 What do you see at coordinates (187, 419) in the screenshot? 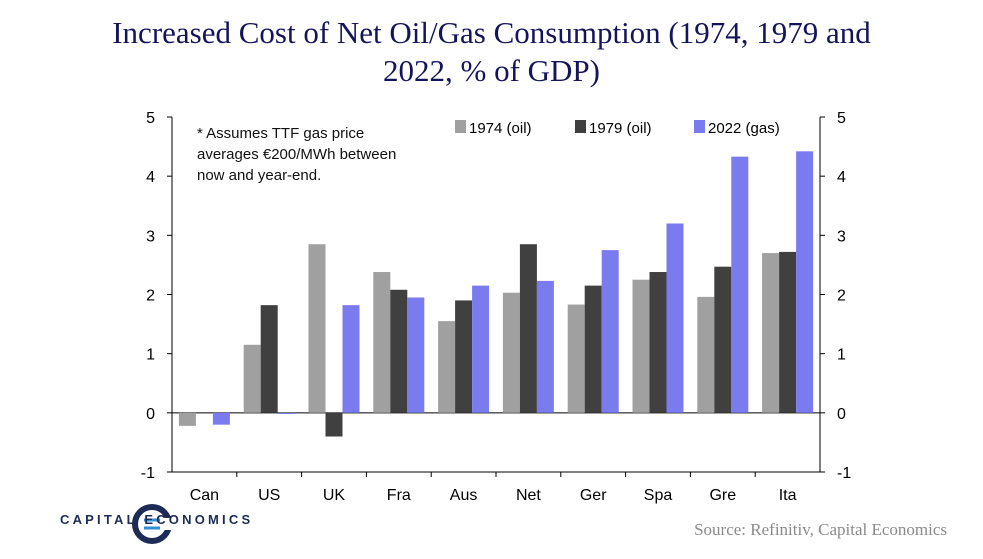
I see `bar-1974-oil-can` at bounding box center [187, 419].